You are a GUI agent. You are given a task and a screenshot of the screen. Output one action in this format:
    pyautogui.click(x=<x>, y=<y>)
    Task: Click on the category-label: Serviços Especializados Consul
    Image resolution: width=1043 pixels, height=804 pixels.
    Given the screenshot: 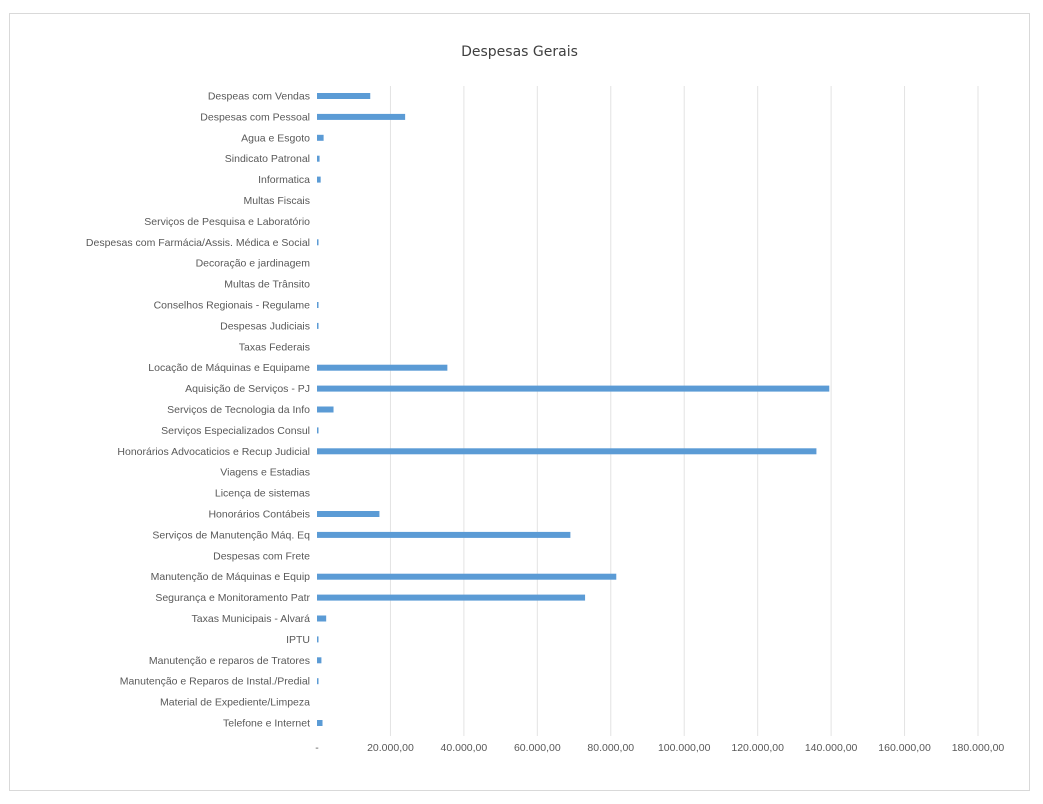 What is the action you would take?
    pyautogui.click(x=235, y=431)
    